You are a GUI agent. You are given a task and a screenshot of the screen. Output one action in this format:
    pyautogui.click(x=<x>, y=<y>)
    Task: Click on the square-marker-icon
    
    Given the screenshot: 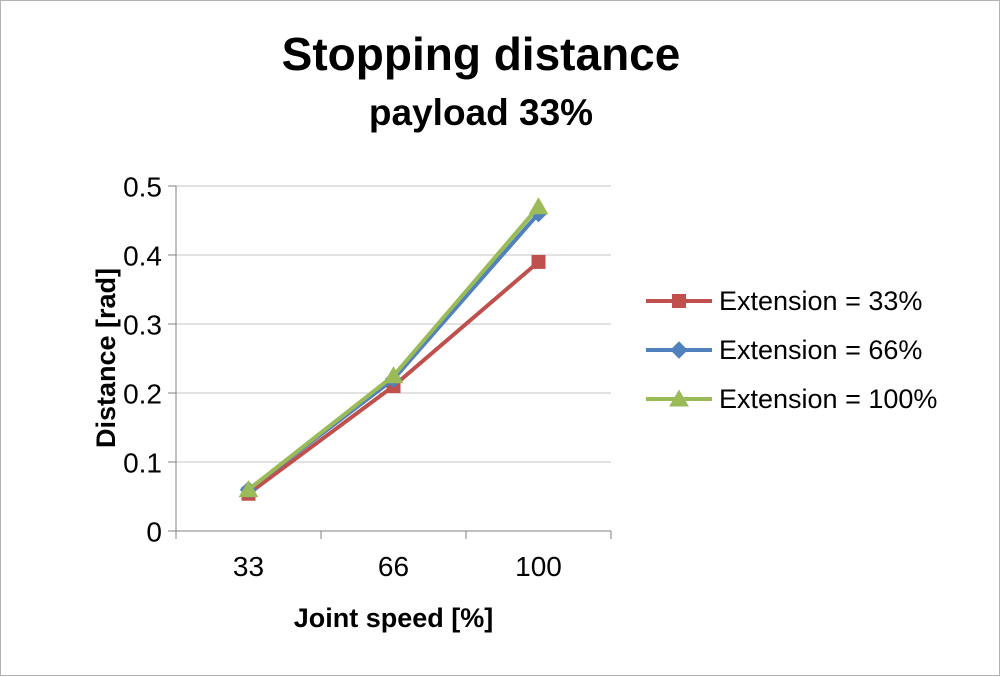 What is the action you would take?
    pyautogui.click(x=679, y=301)
    